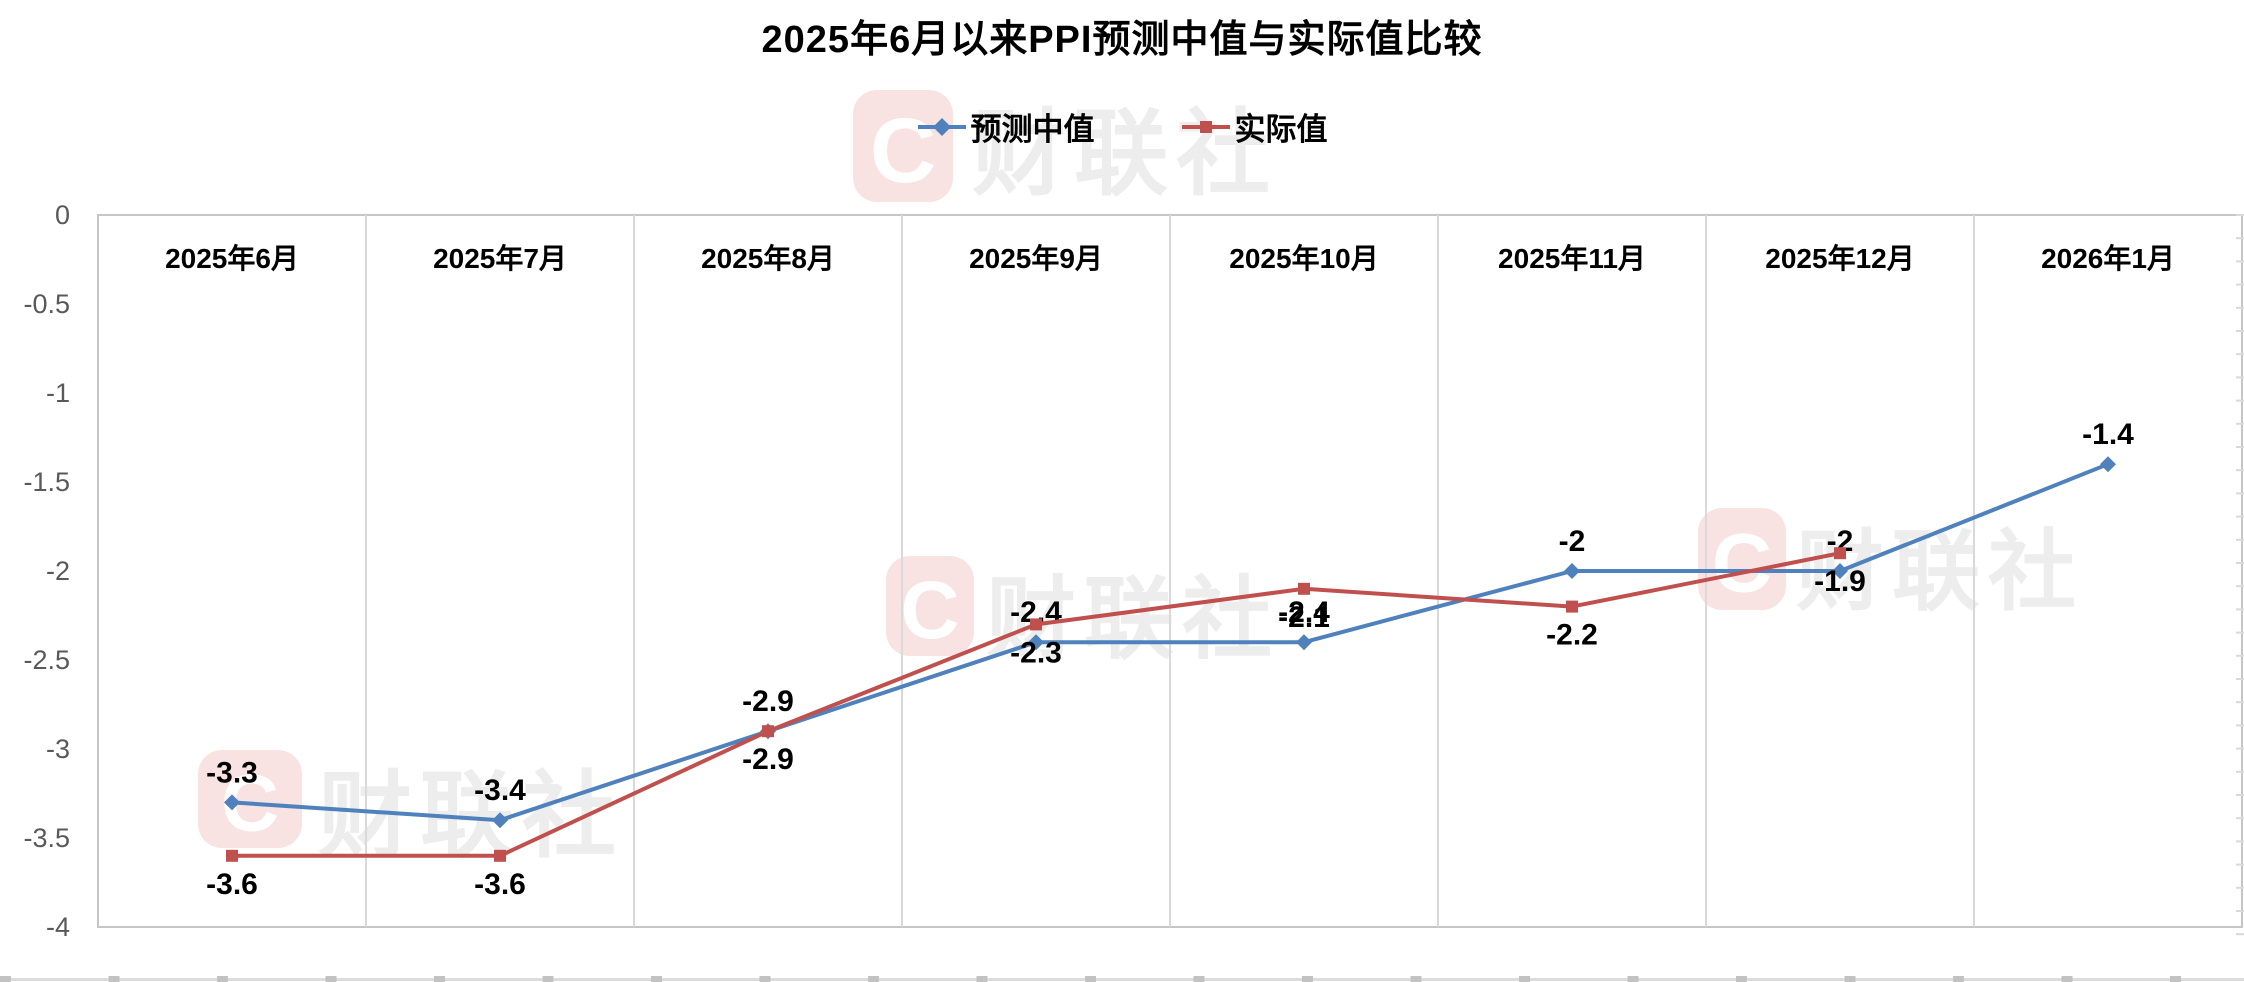  I want to click on y-axis-tick-label: 0, so click(62, 215).